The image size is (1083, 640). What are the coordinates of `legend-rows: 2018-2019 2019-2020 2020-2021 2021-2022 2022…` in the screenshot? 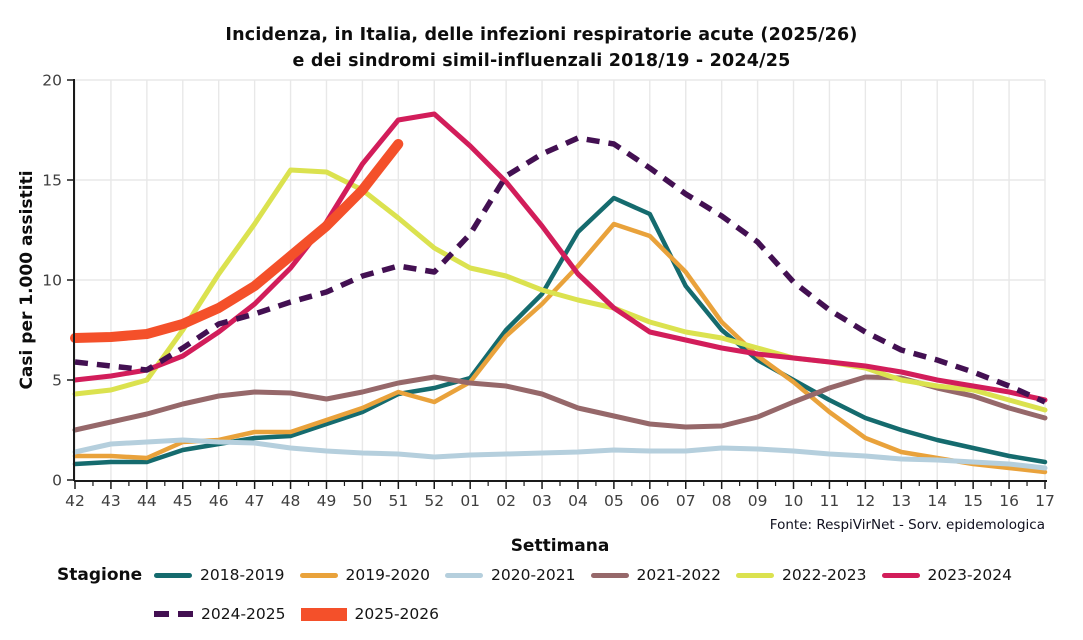 It's located at (583, 594).